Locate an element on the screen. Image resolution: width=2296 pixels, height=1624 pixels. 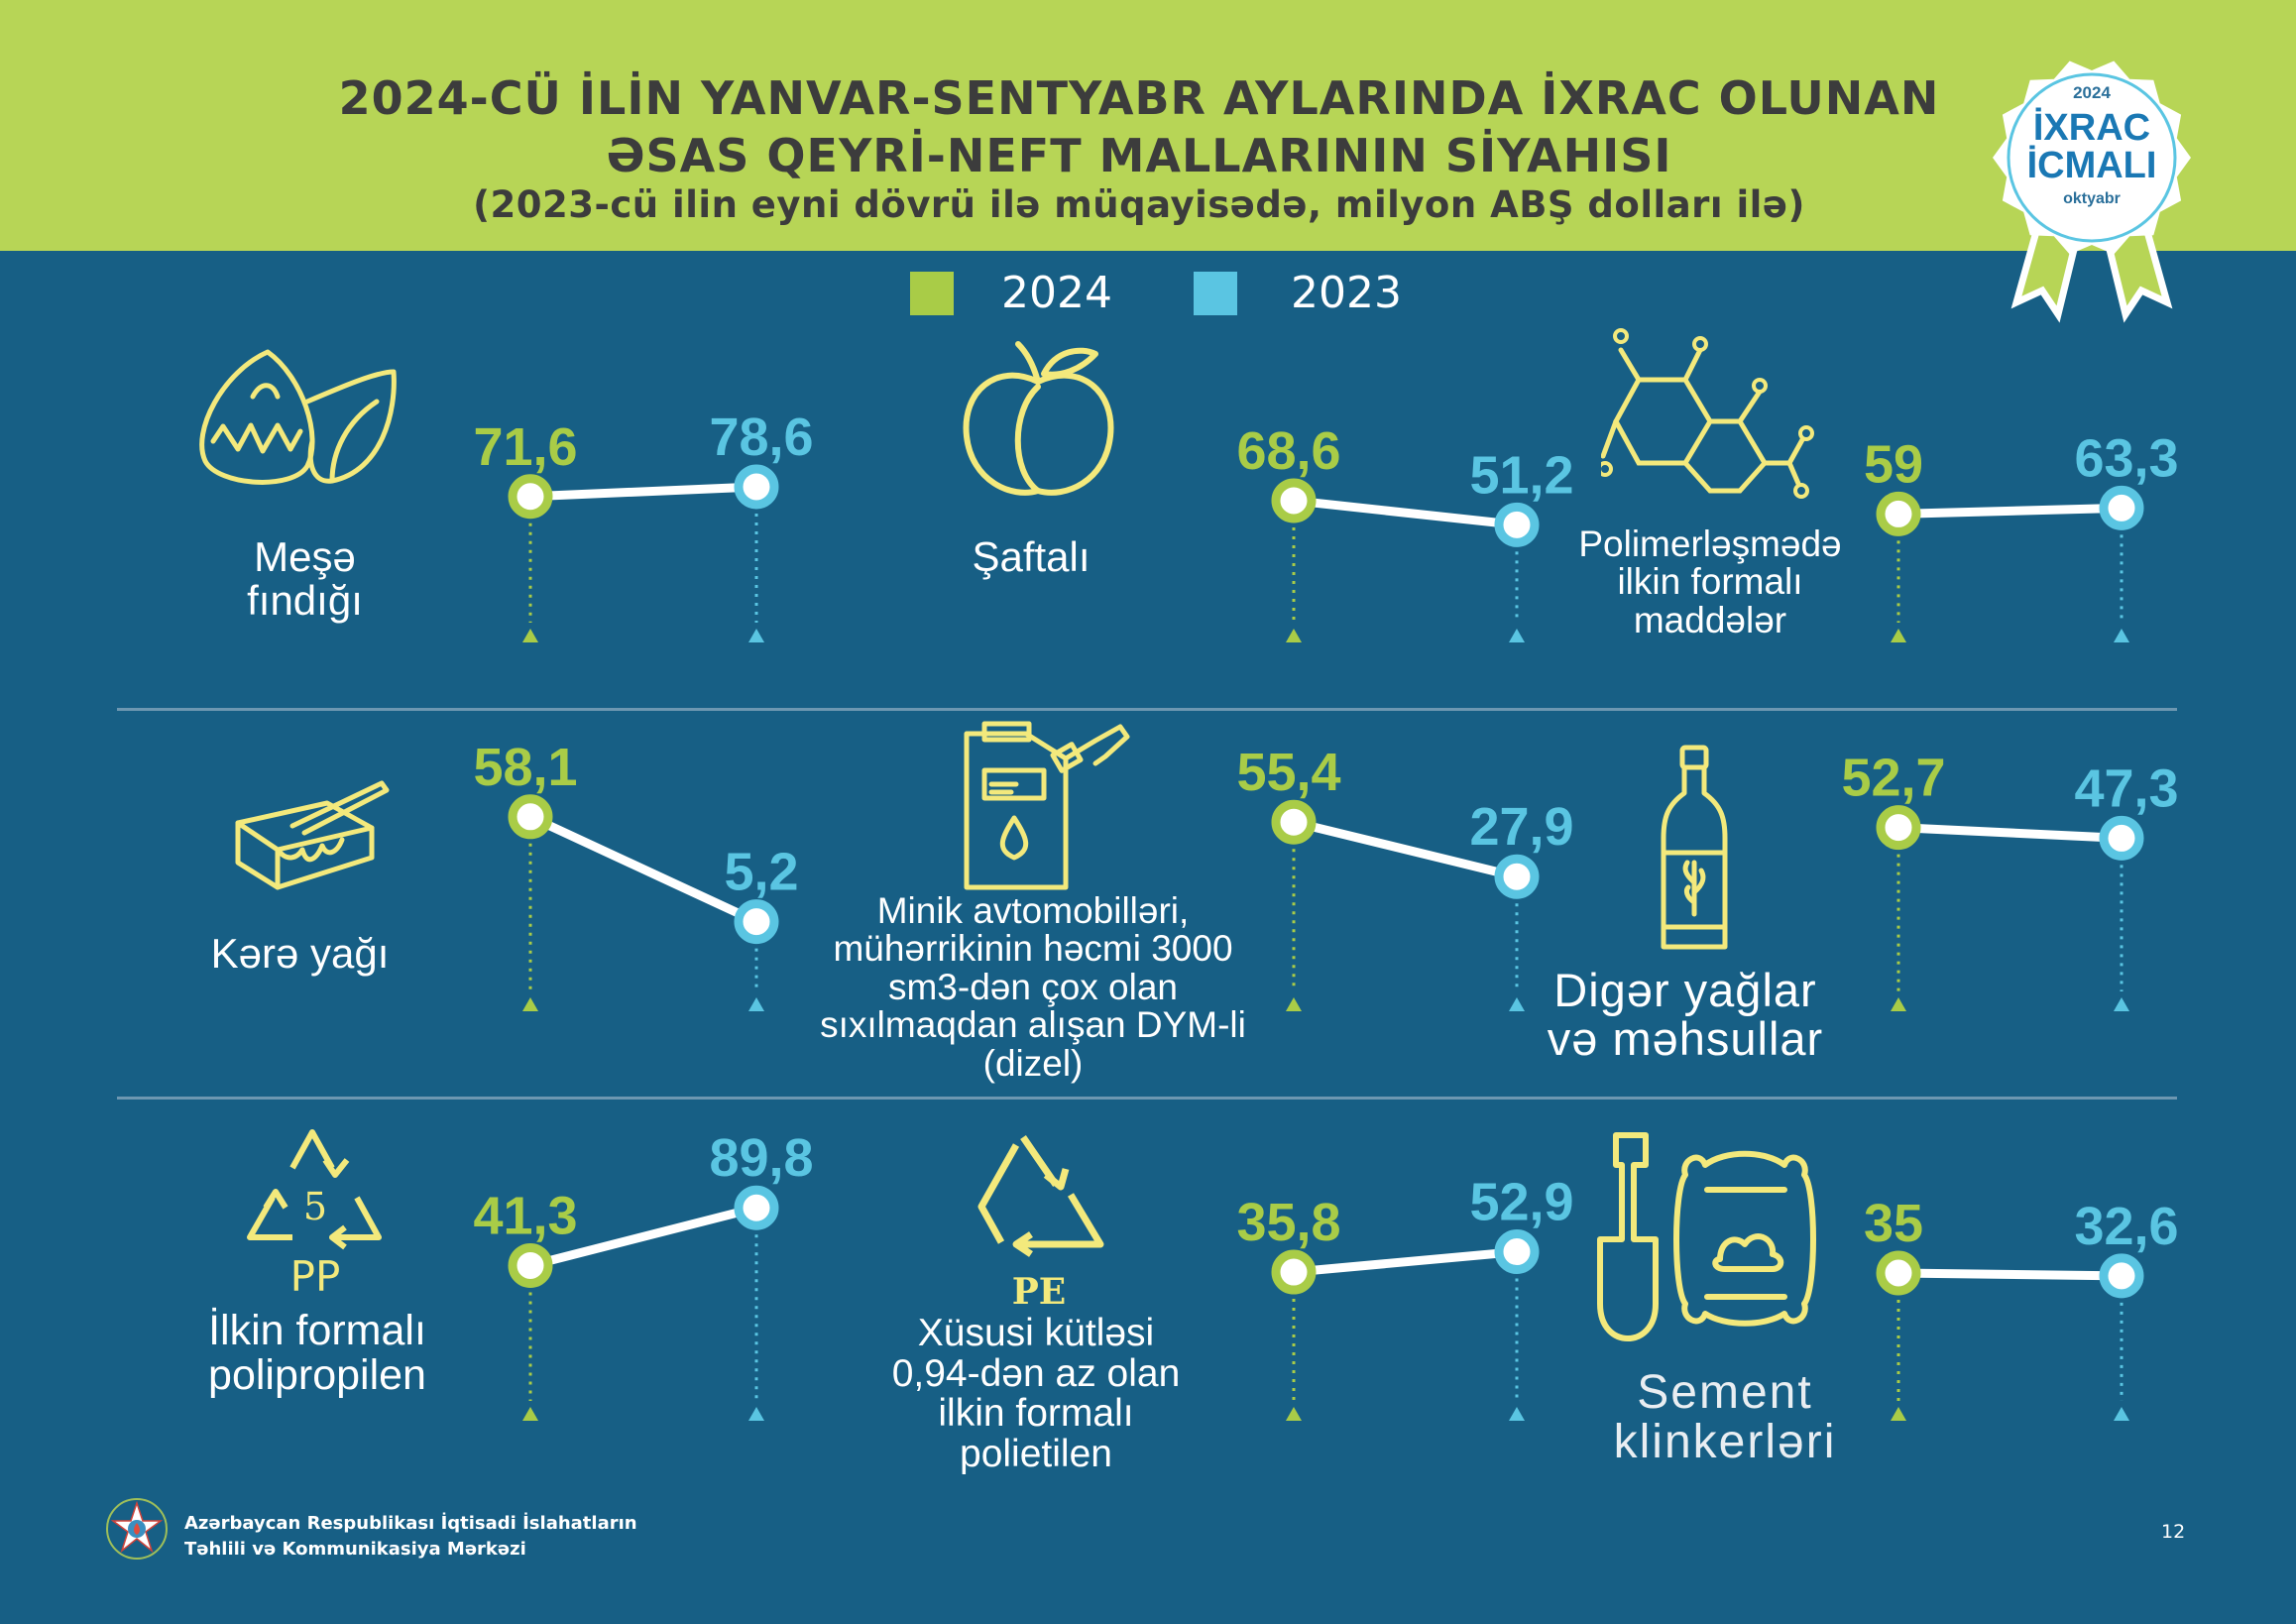
legend-swatch-2023 is located at coordinates (1215, 293).